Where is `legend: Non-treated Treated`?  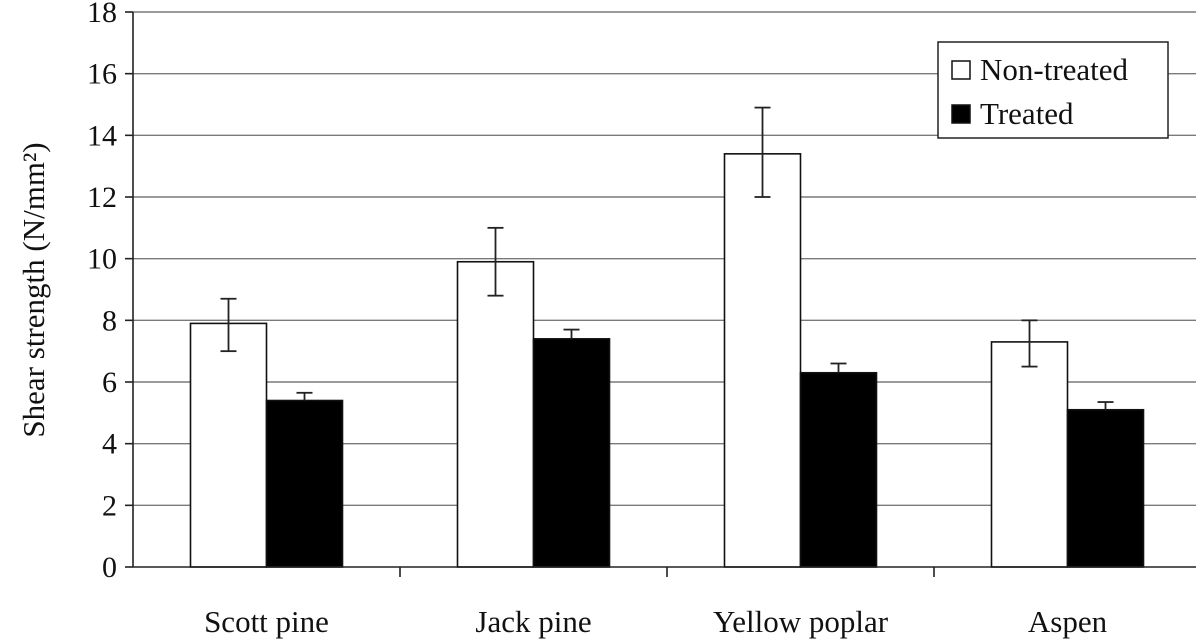 legend: Non-treated Treated is located at coordinates (1053, 90).